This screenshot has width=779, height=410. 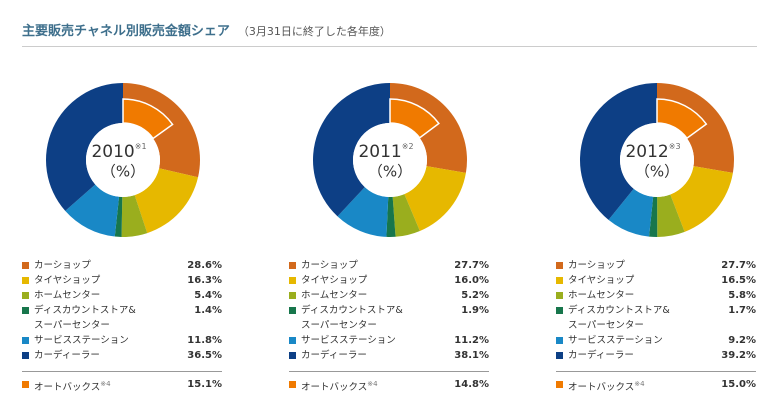 What do you see at coordinates (475, 295) in the screenshot?
I see `value-label: 5.2%` at bounding box center [475, 295].